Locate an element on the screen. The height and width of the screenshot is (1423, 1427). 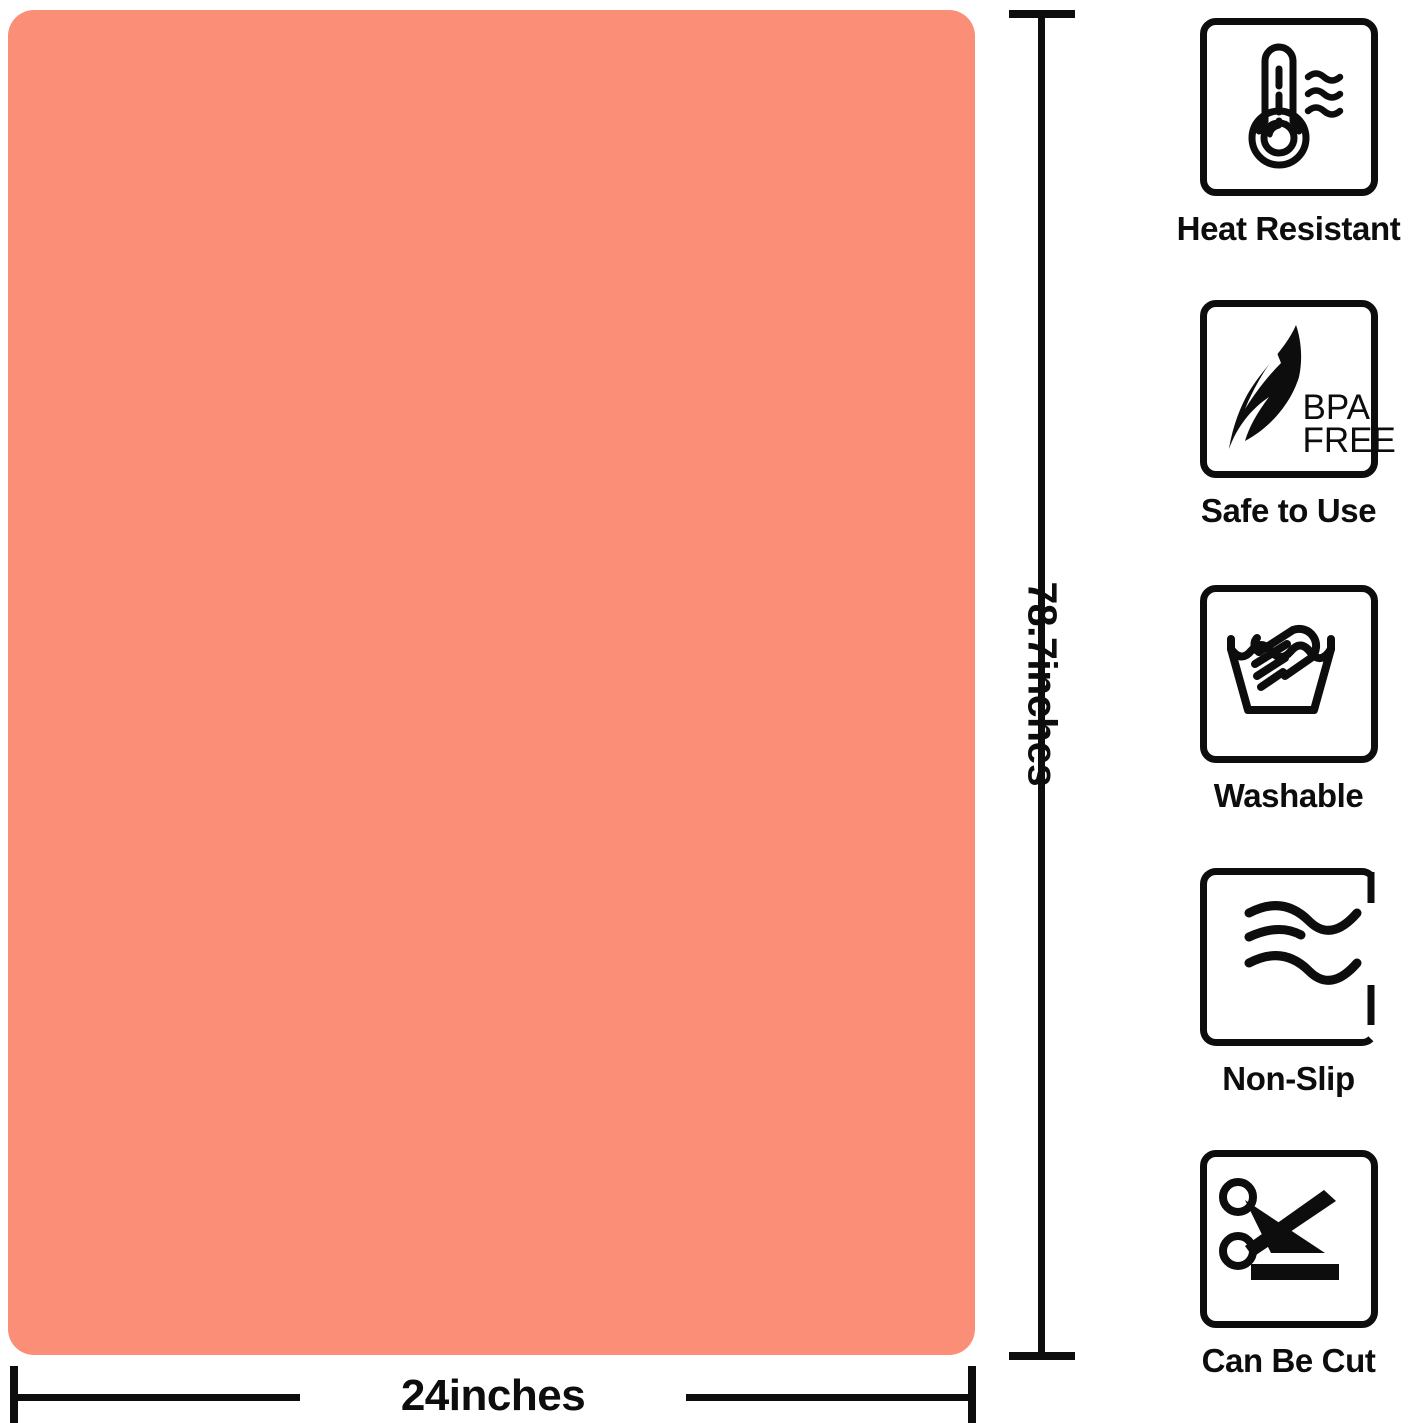
wavy-lines-icon is located at coordinates (1309, 948).